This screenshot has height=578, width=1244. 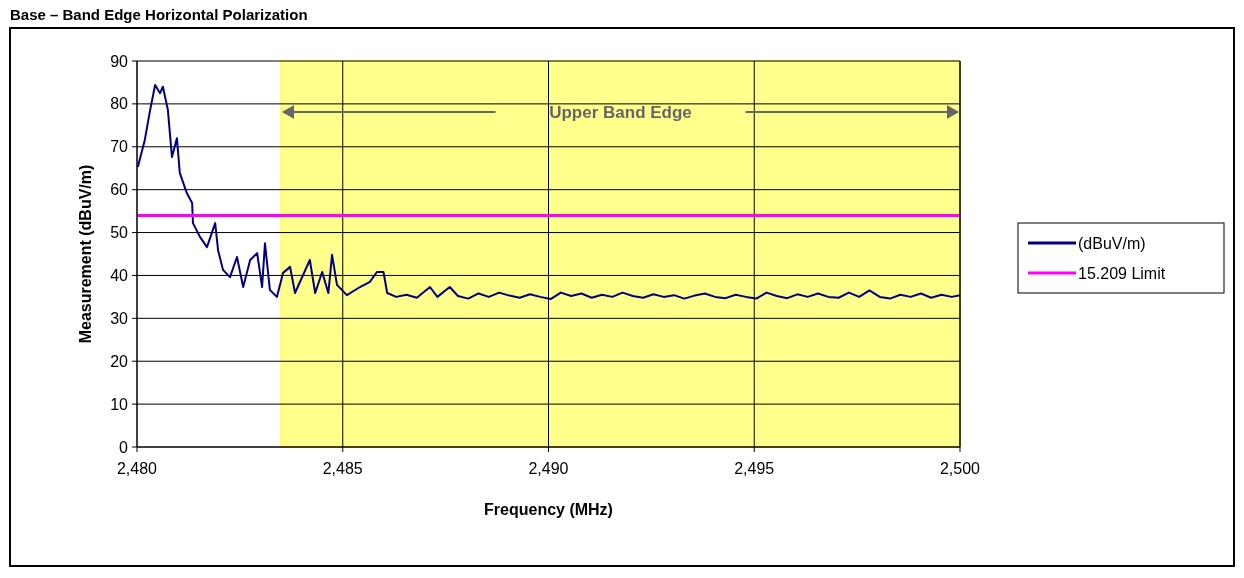 What do you see at coordinates (1122, 273) in the screenshot?
I see `legend-label: 15.209 Limit` at bounding box center [1122, 273].